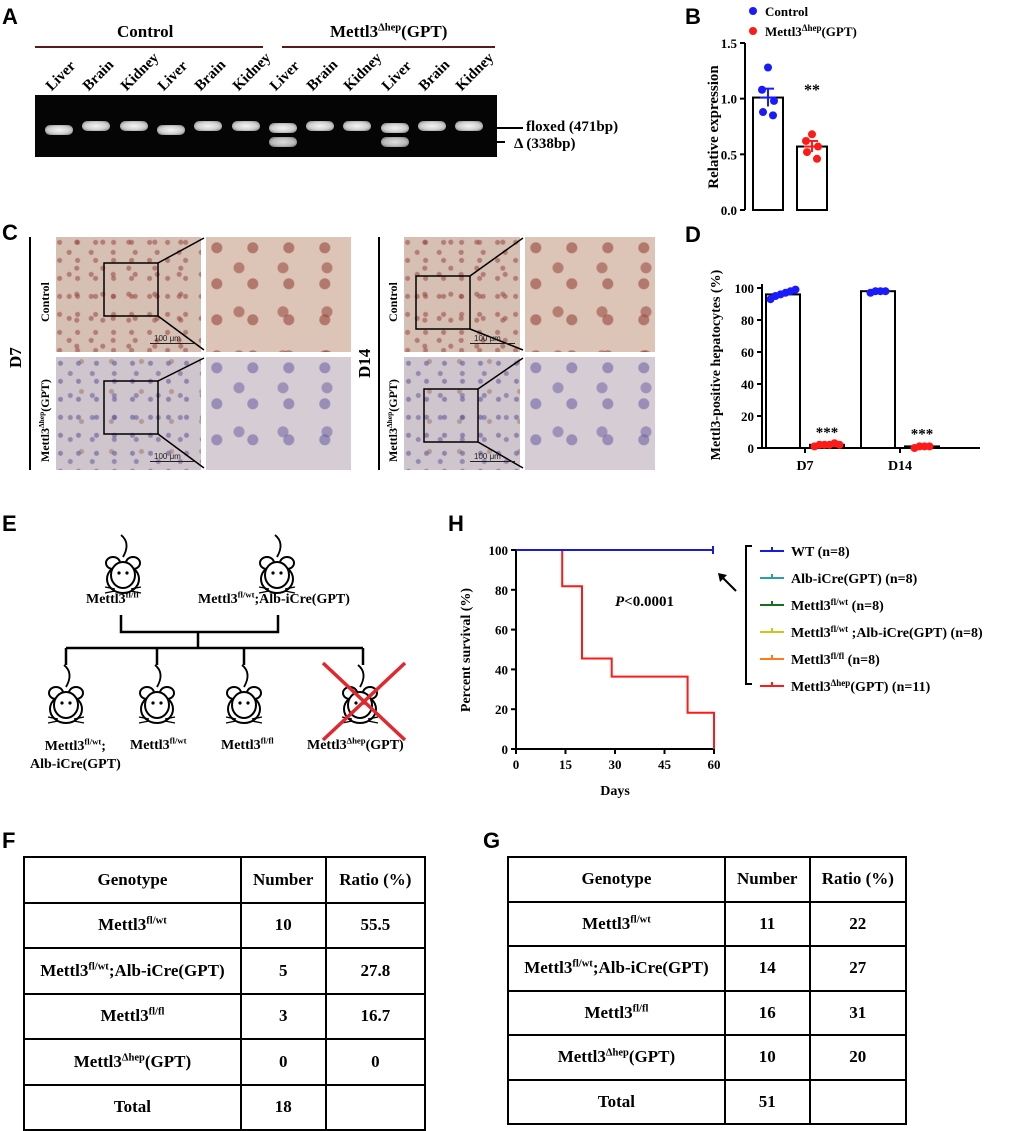  I want to click on scale-text-d7-control: 100 μm, so click(167, 338).